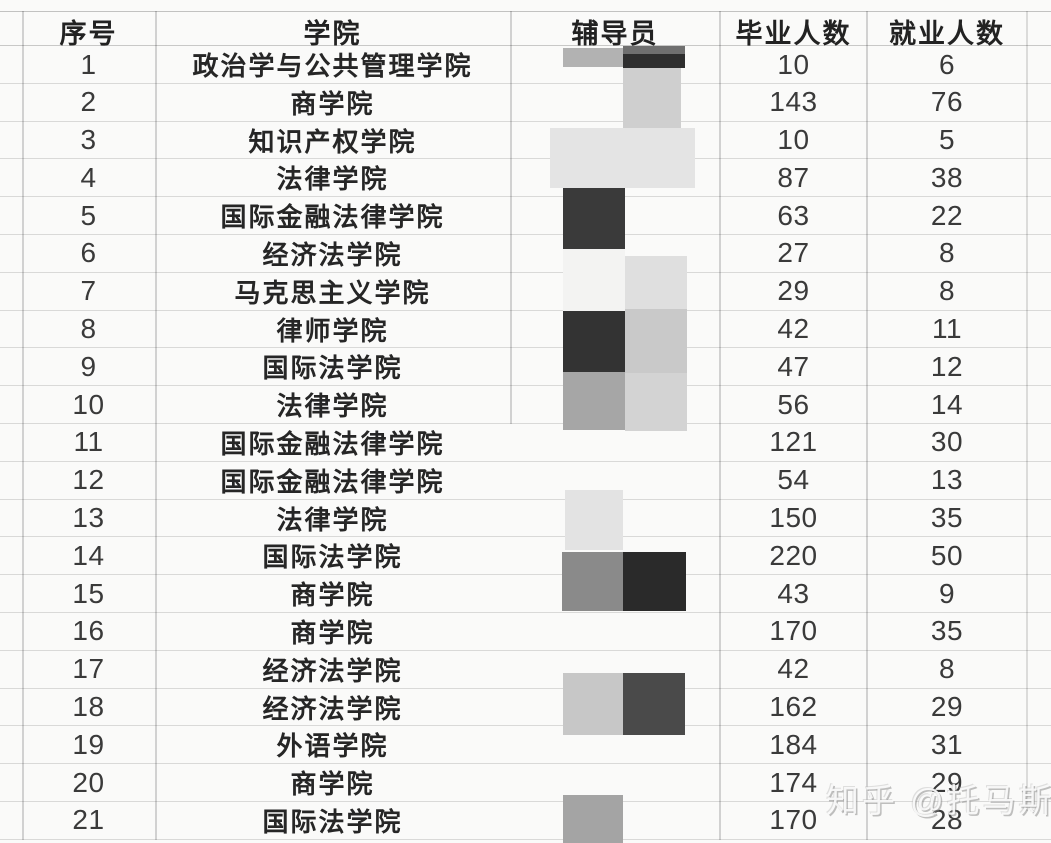 This screenshot has height=843, width=1051. What do you see at coordinates (88, 366) in the screenshot?
I see `cell-serial-number: 9` at bounding box center [88, 366].